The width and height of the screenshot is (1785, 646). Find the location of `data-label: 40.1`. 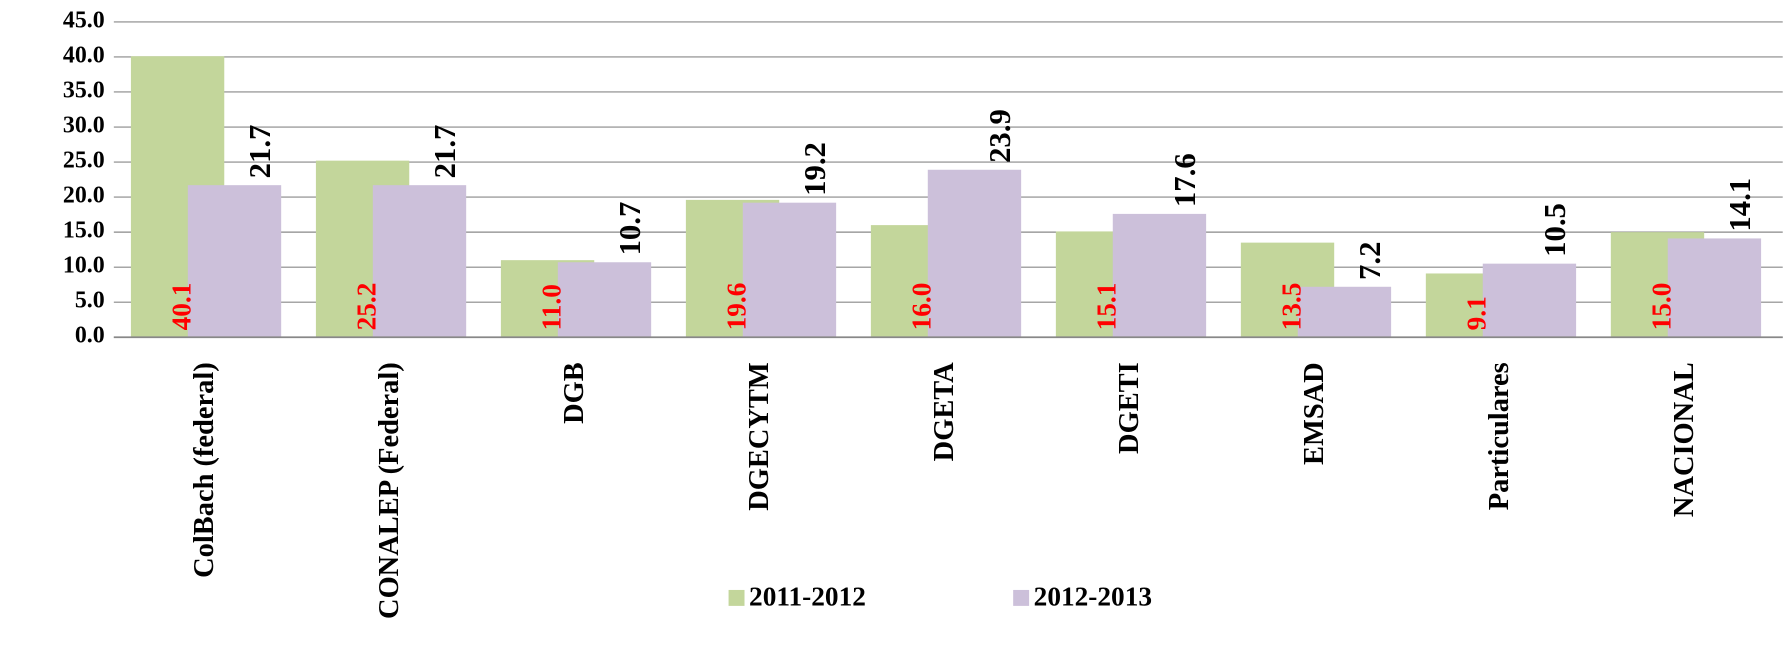

data-label: 40.1 is located at coordinates (182, 307).